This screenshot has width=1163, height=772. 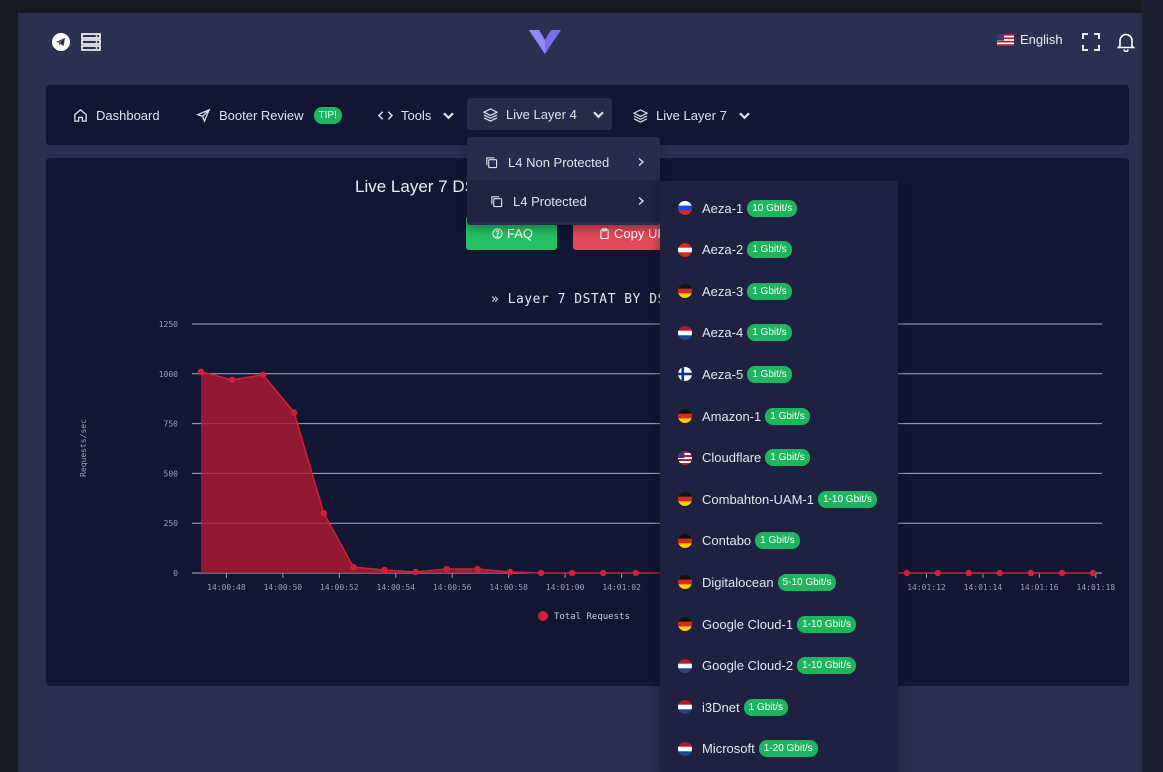 What do you see at coordinates (396, 587) in the screenshot?
I see `x-tick-label: 14:00:54` at bounding box center [396, 587].